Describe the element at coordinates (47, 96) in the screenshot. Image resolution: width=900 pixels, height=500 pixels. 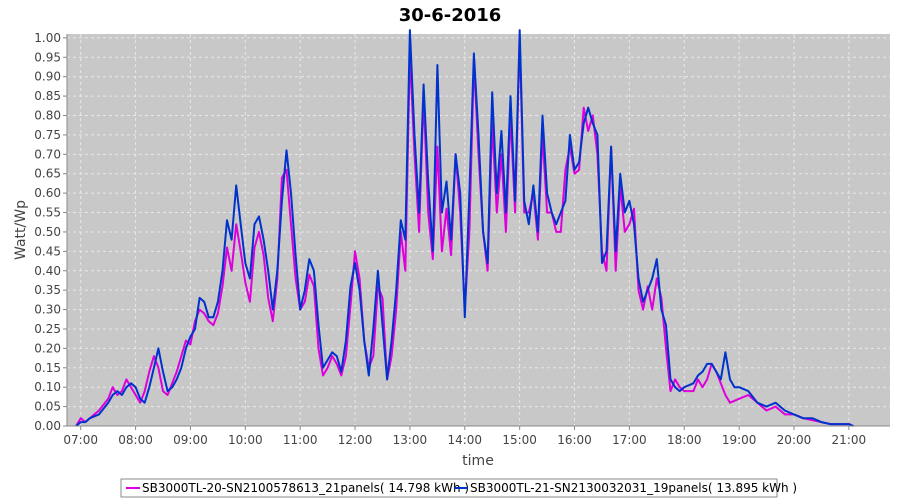
I see `y-tick-label: 0.85` at that location.